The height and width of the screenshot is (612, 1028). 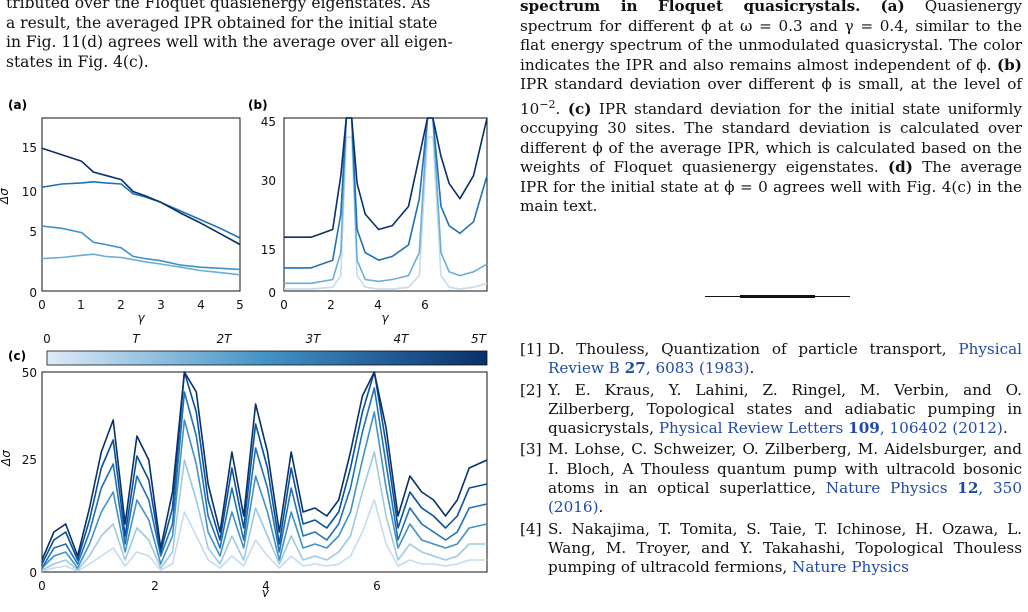 I want to click on panel-a-xtick: 2, so click(x=121, y=305).